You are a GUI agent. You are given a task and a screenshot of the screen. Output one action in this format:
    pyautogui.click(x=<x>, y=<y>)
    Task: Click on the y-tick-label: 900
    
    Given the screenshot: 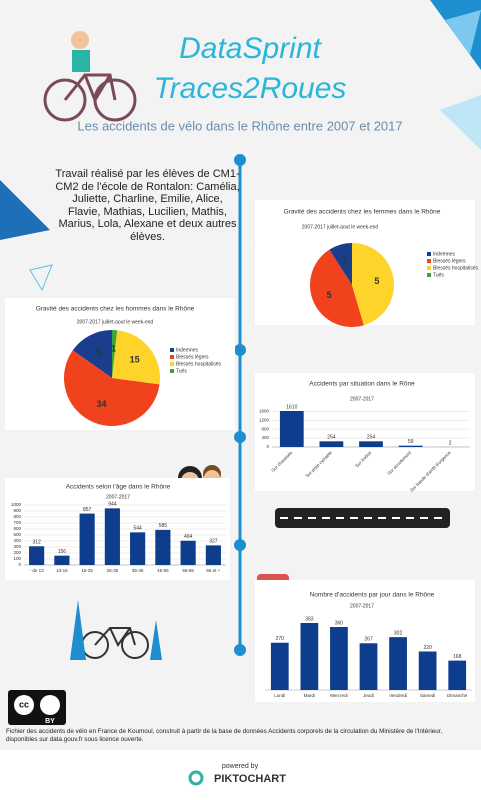 What is the action you would take?
    pyautogui.click(x=17, y=510)
    